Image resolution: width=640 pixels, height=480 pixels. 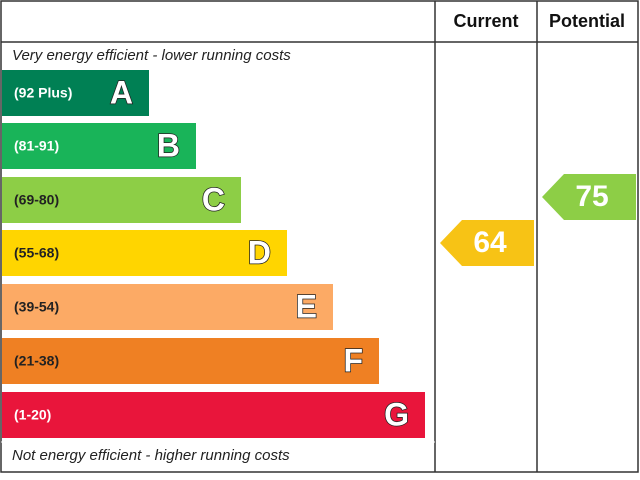 I want to click on band-range: (92 Plus), so click(x=43, y=93).